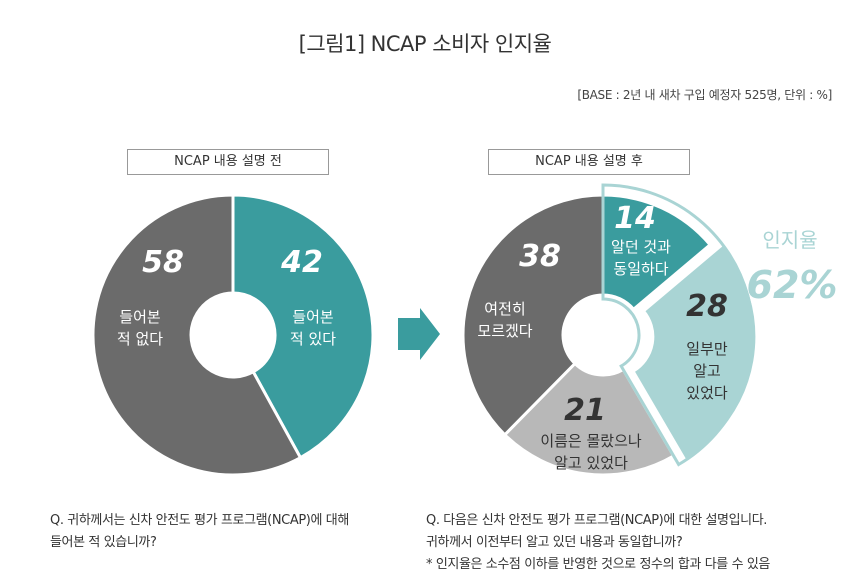 This screenshot has height=586, width=850. I want to click on category-label-2: 알고 있었다, so click(591, 463).